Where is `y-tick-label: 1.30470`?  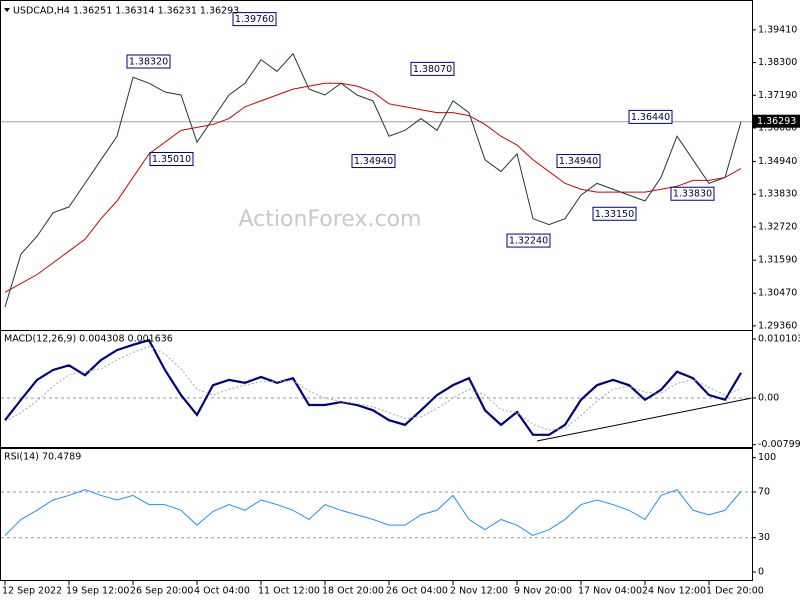
y-tick-label: 1.30470 is located at coordinates (777, 293).